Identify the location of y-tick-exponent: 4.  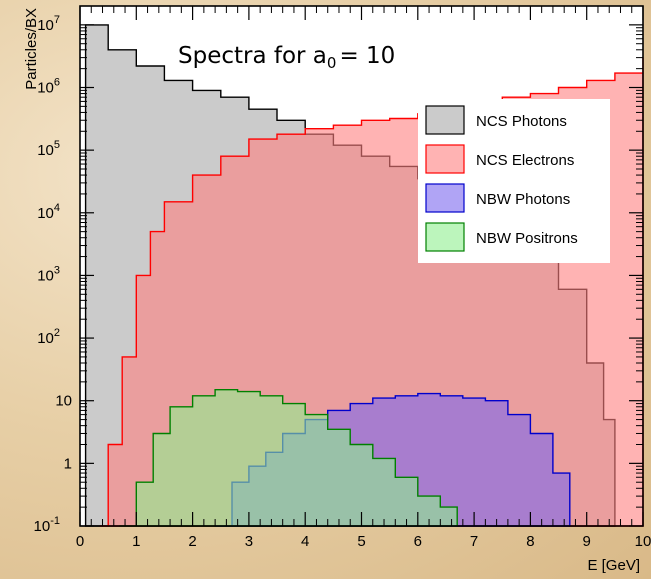
(57, 208).